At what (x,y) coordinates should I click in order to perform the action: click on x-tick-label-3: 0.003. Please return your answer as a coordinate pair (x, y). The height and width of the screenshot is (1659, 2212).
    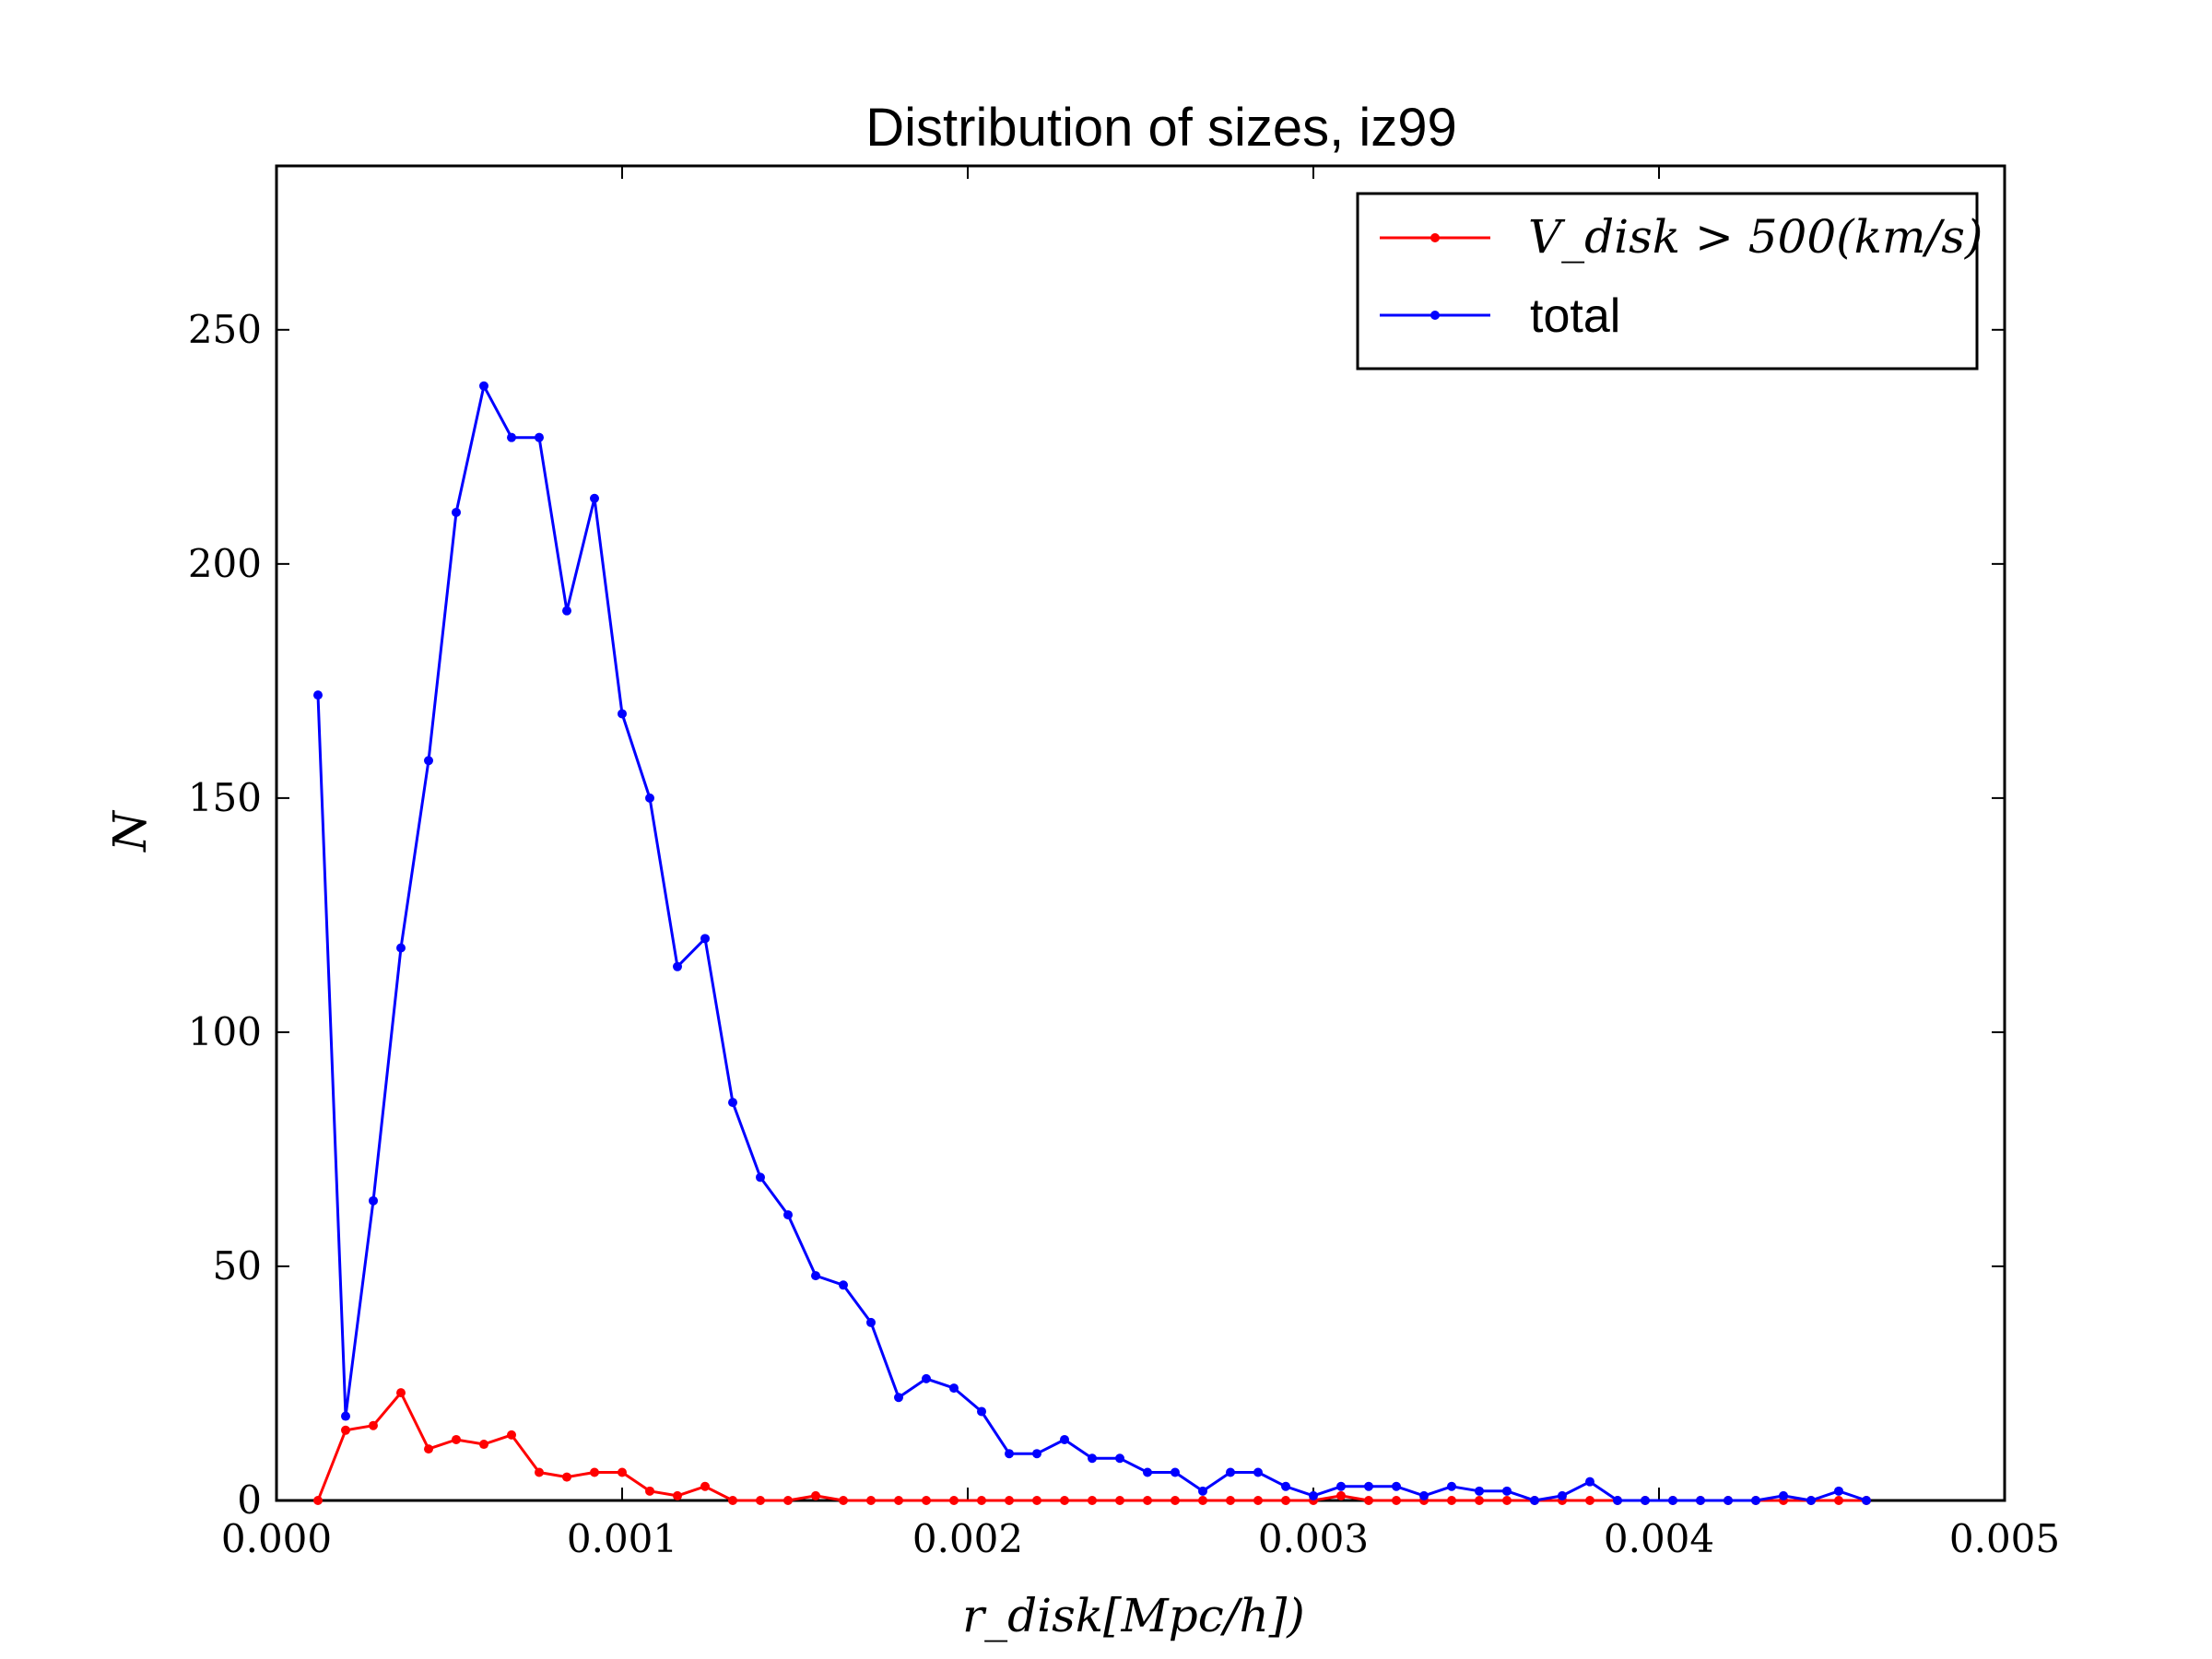
    Looking at the image, I should click on (1313, 1538).